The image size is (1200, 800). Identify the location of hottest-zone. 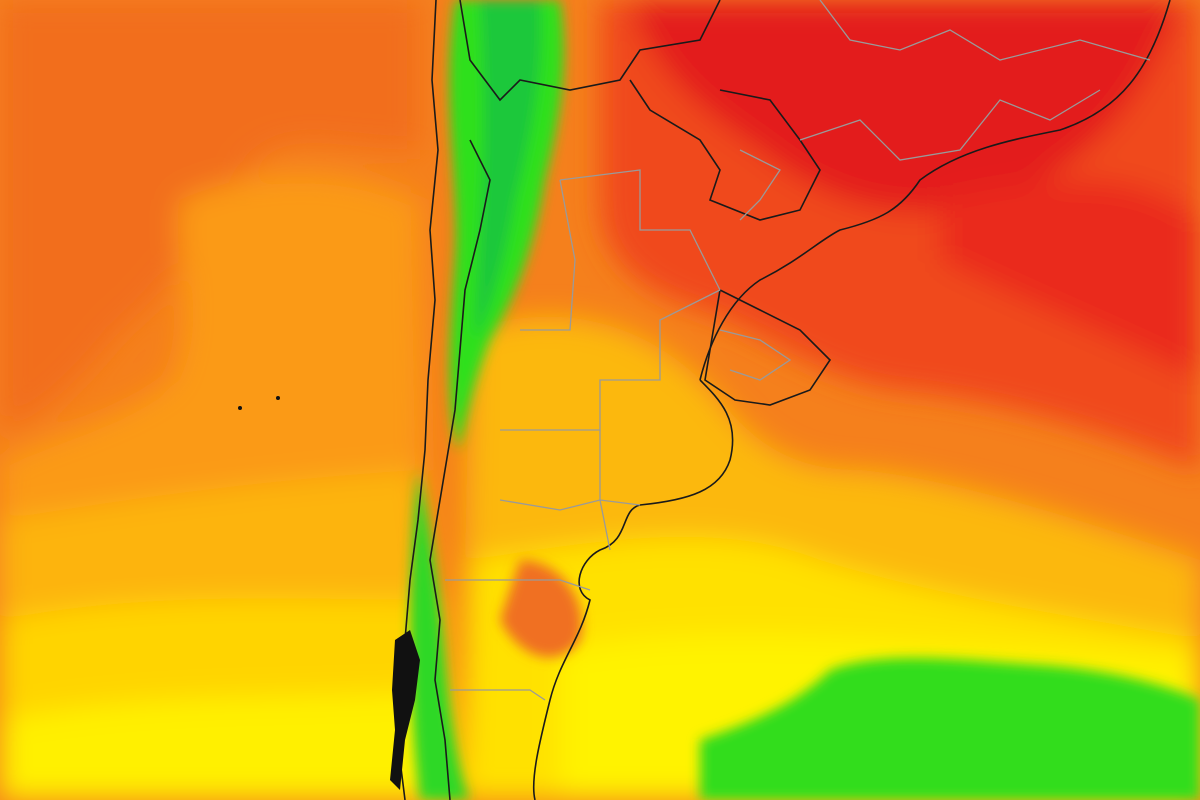
(905, 106).